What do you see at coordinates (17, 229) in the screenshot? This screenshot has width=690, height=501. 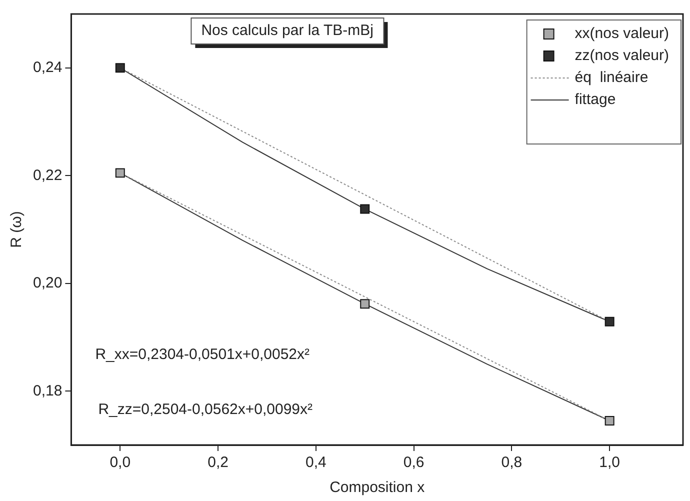 I see `y-axis-title: R (ω)` at bounding box center [17, 229].